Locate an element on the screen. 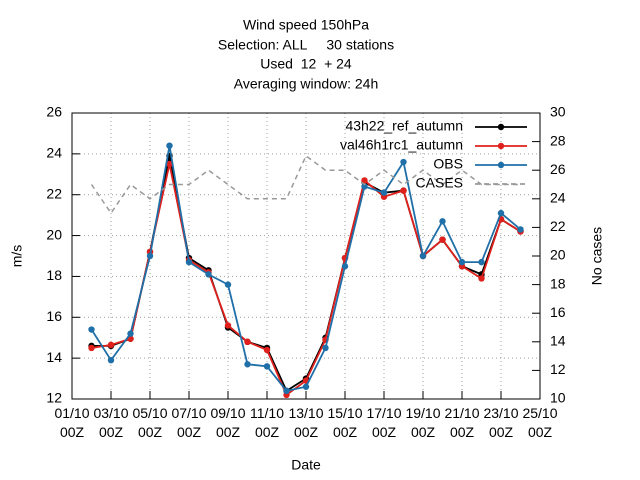 The width and height of the screenshot is (640, 480). y-tick-label: 20 is located at coordinates (54, 234).